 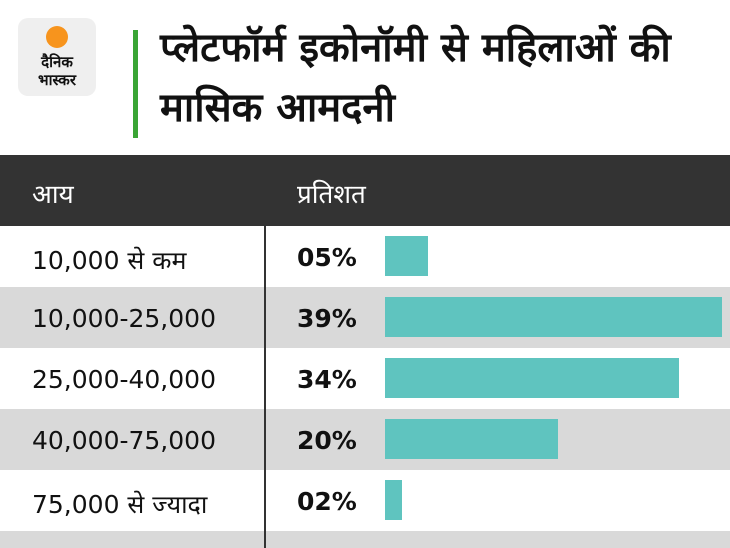 What do you see at coordinates (365, 500) in the screenshot?
I see `table-row: 75,000 से ज्यादा 02%` at bounding box center [365, 500].